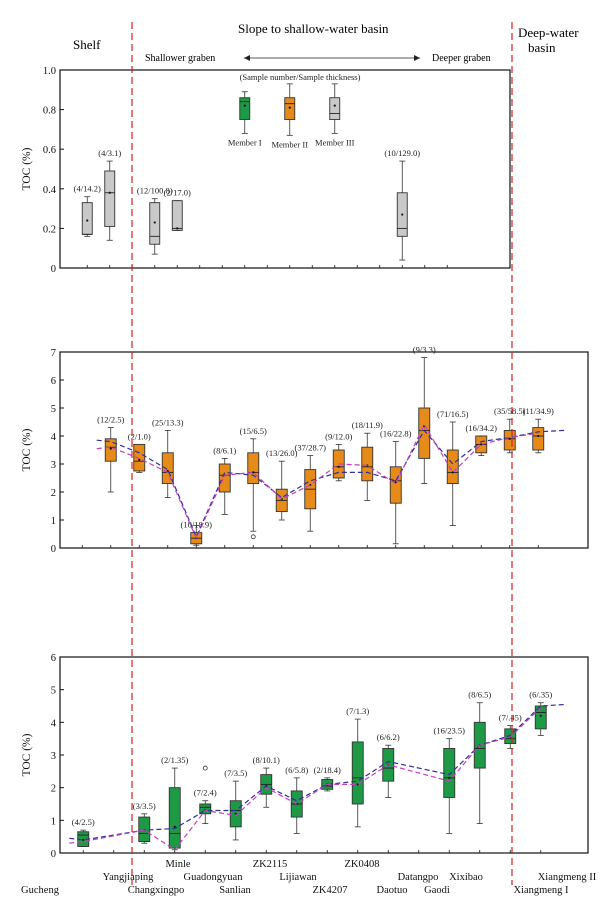 This screenshot has width=600, height=897. I want to click on box-label: (18/11.9), so click(367, 425).